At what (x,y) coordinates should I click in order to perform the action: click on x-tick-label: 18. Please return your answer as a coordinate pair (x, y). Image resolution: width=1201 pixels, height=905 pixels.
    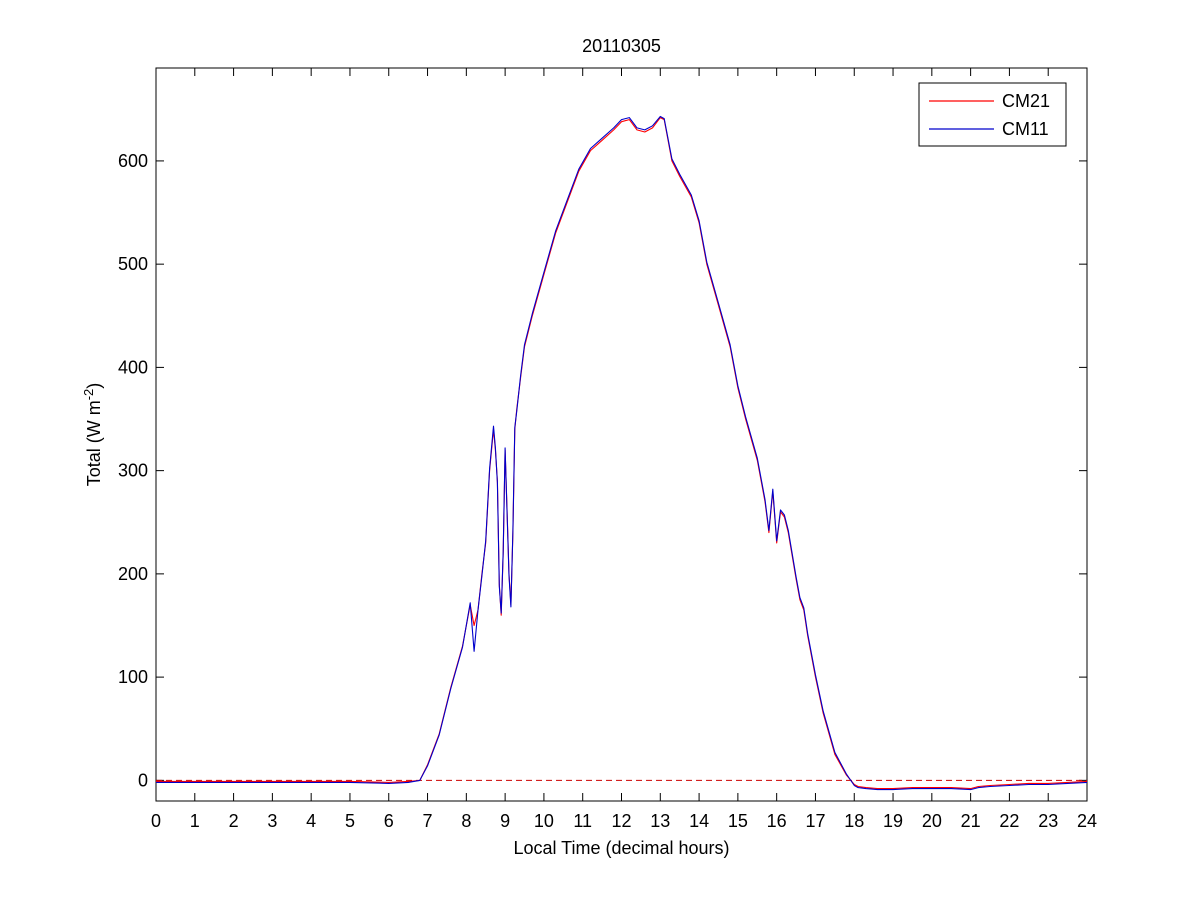
    Looking at the image, I should click on (854, 821).